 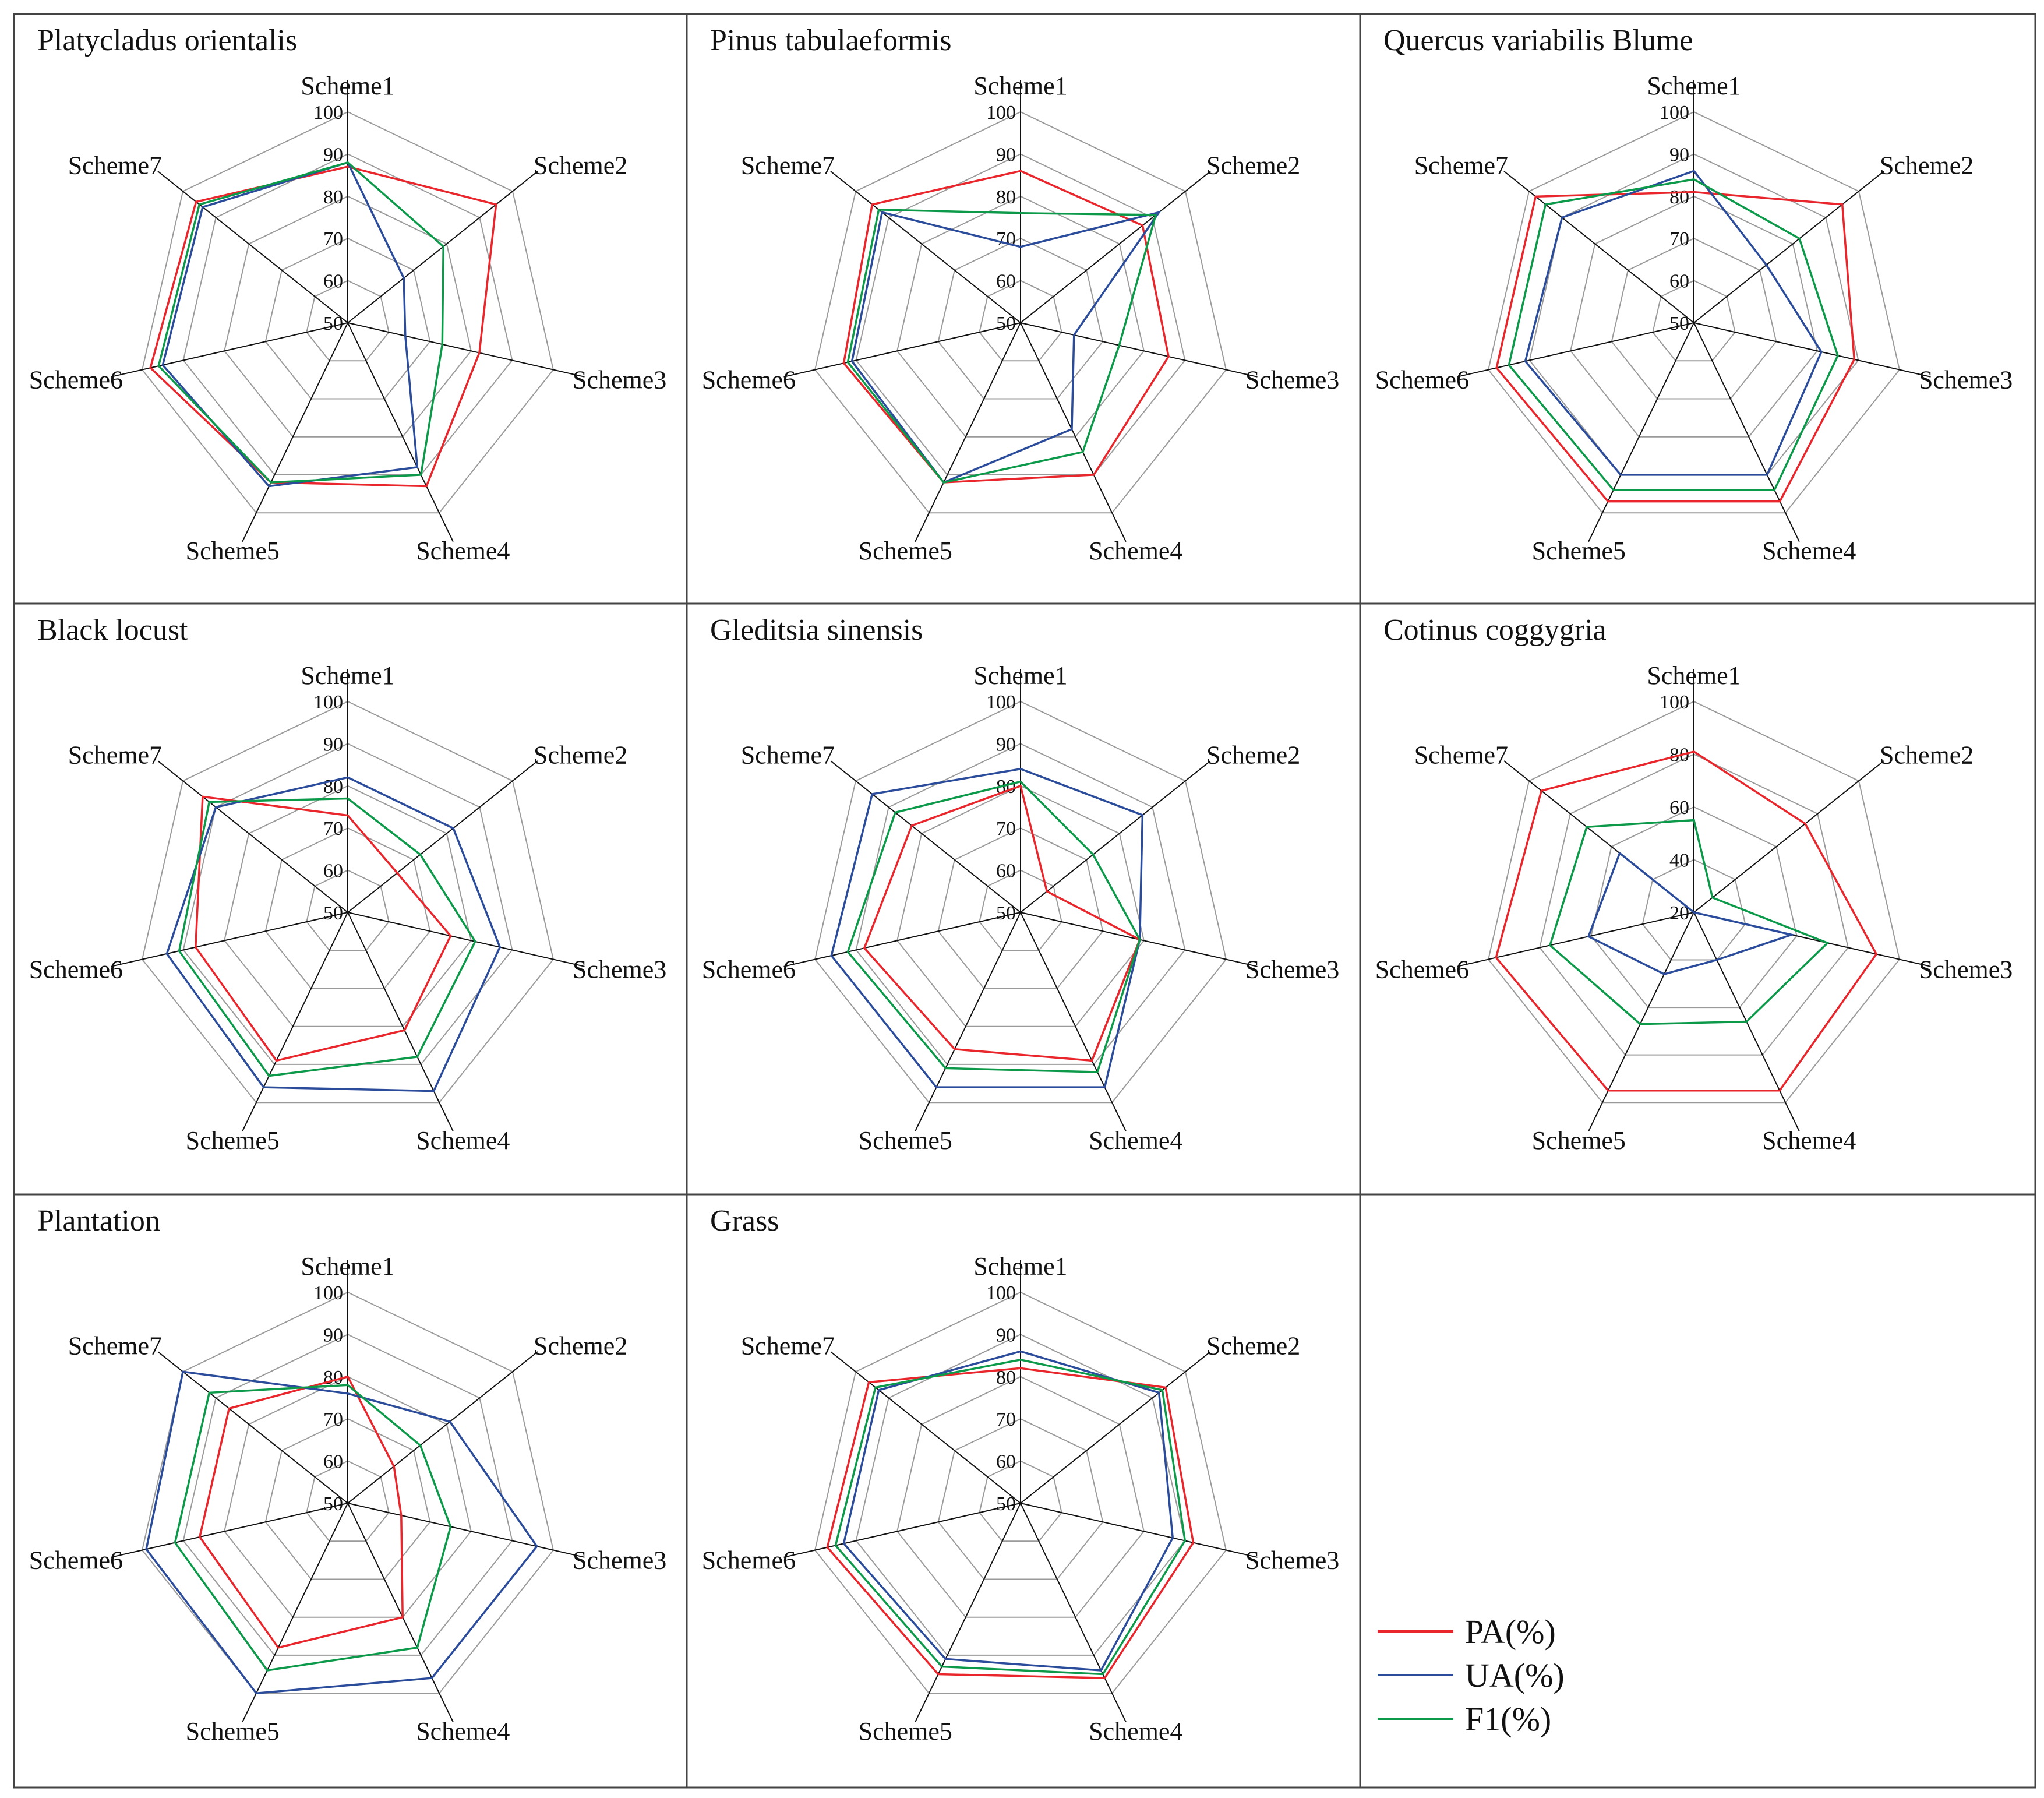 What do you see at coordinates (1510, 1632) in the screenshot?
I see `legend-label: PA(%)` at bounding box center [1510, 1632].